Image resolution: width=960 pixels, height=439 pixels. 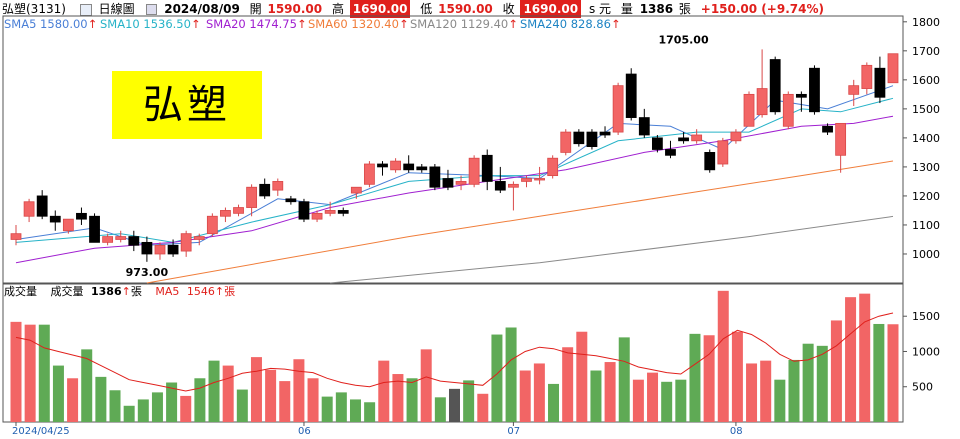 What do you see at coordinates (255, 9) in the screenshot?
I see `open-label: 開` at bounding box center [255, 9].